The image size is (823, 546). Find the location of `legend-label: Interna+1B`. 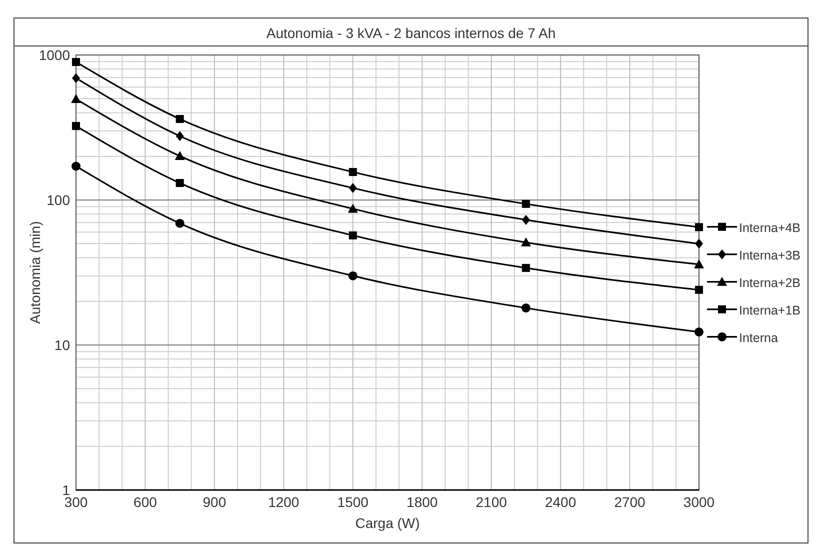

legend-label: Interna+1B is located at coordinates (770, 310).